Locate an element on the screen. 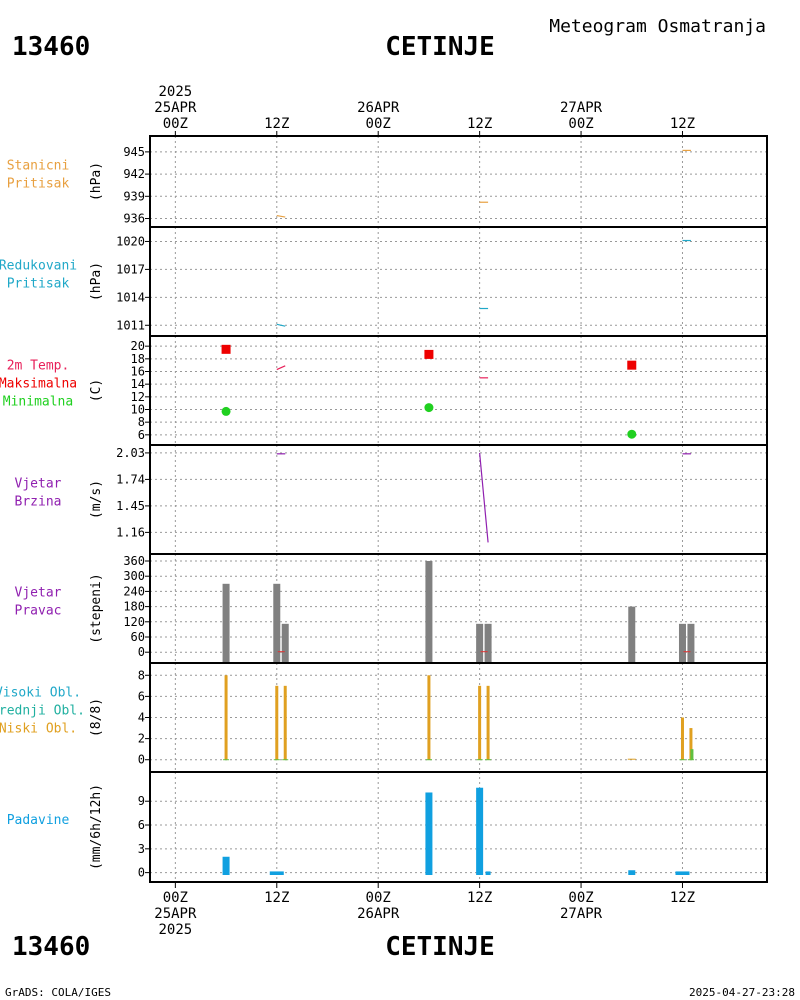  y-tick-label: 240 is located at coordinates (134, 591).